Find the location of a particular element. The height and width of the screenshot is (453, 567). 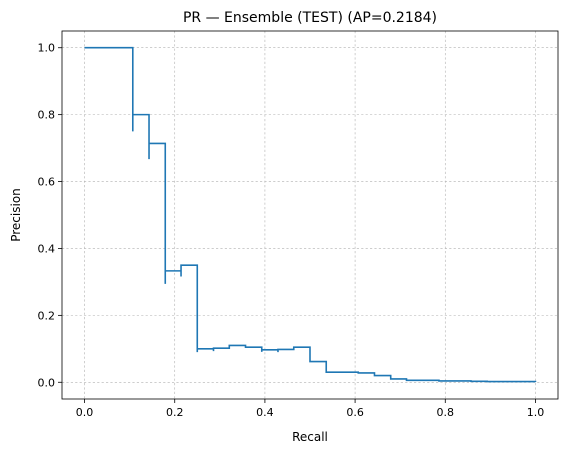

y-tick-label: 1.0 is located at coordinates (47, 48).